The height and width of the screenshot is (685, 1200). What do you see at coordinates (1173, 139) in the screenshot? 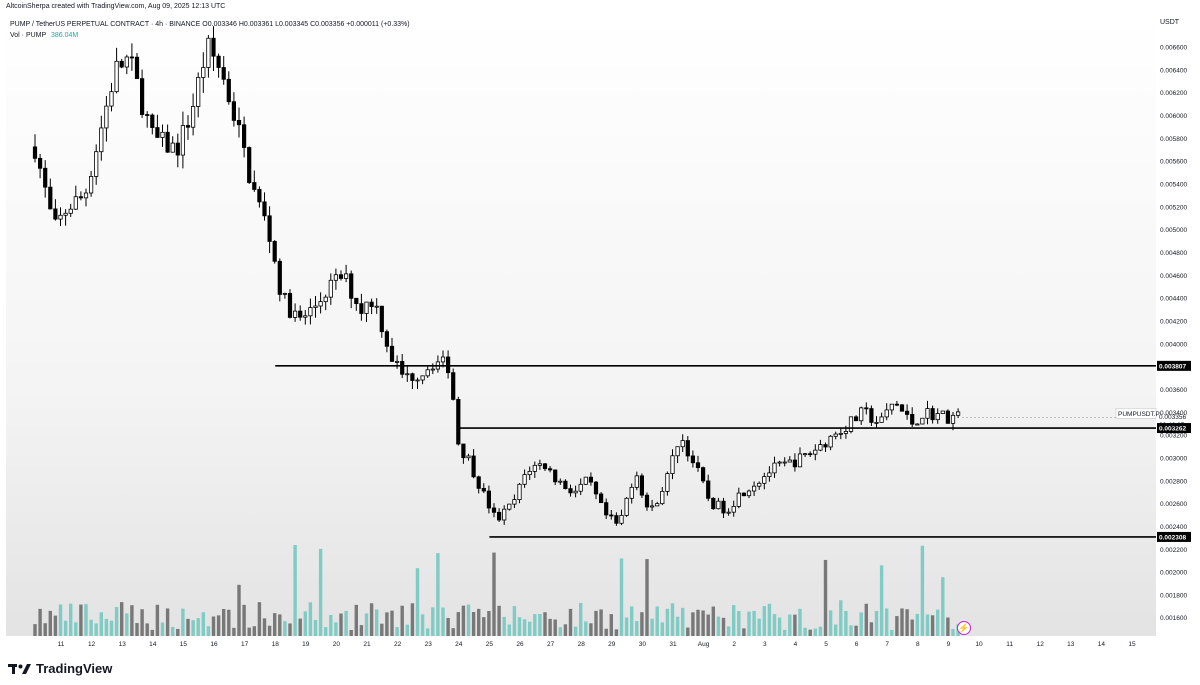
I see `price-tick-label: 0.005800` at bounding box center [1173, 139].